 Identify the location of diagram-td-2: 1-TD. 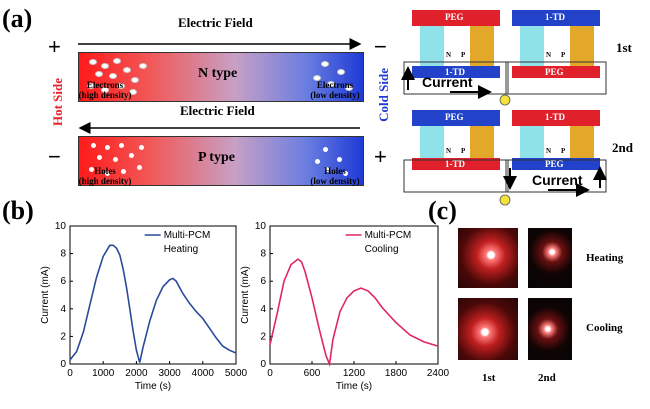
(555, 17).